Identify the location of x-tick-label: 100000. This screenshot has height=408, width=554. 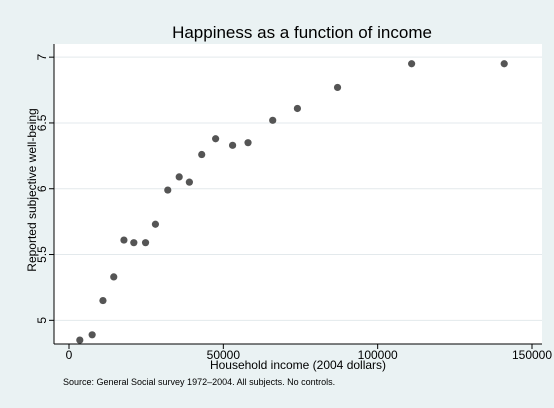
(378, 355).